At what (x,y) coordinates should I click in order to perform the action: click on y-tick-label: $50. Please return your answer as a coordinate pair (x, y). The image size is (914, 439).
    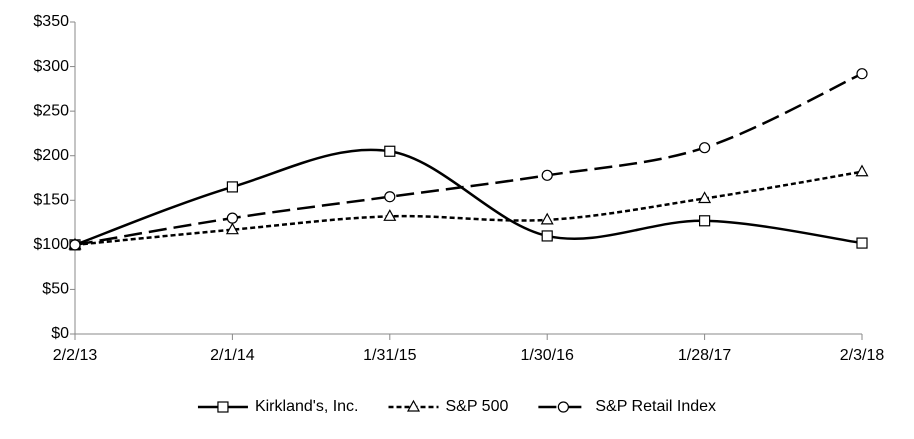
    Looking at the image, I should click on (55, 289).